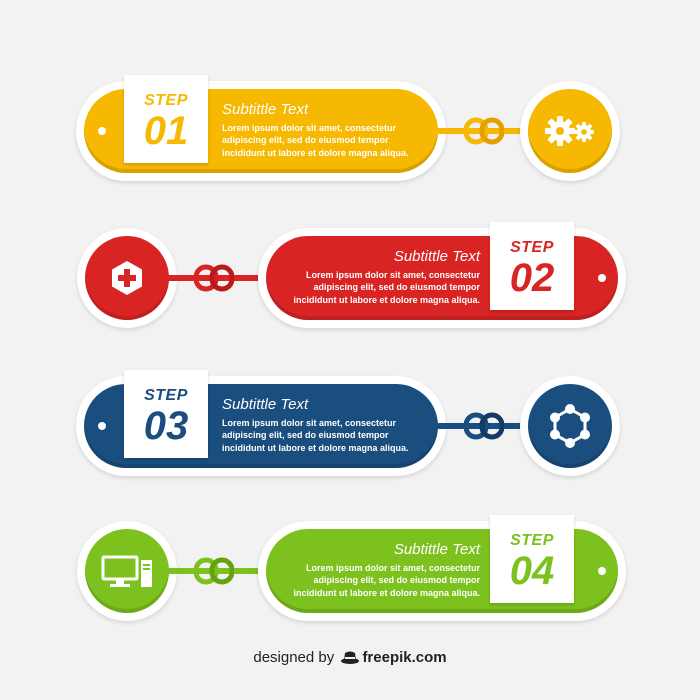  I want to click on credit-brand: freepik.com, so click(404, 657).